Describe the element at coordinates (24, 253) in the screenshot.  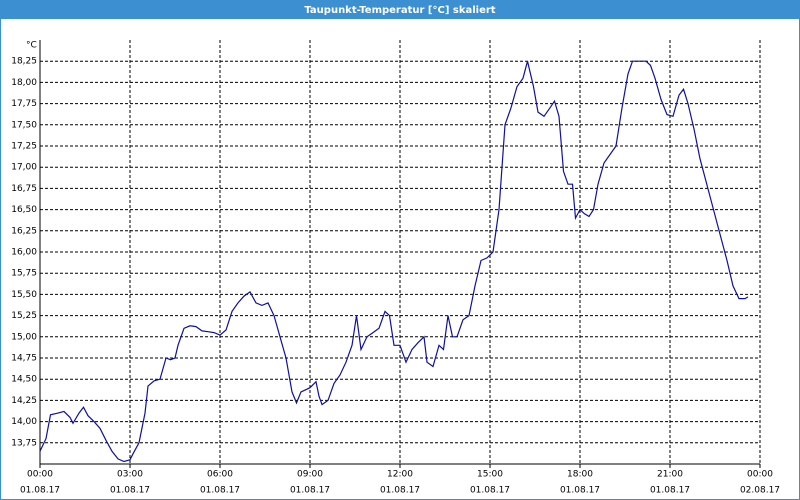
I see `y-tick-label: 16,00` at that location.